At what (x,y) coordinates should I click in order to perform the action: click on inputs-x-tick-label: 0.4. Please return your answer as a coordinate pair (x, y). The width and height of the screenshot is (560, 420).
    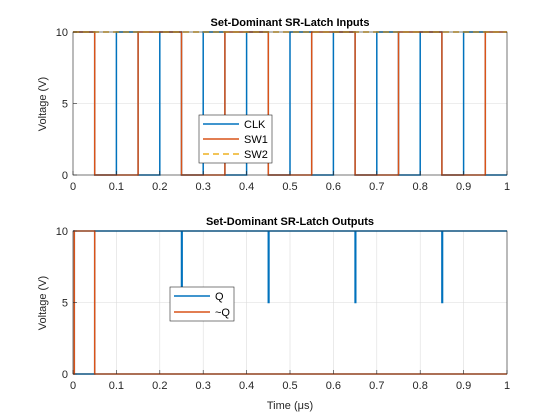
    Looking at the image, I should click on (246, 187).